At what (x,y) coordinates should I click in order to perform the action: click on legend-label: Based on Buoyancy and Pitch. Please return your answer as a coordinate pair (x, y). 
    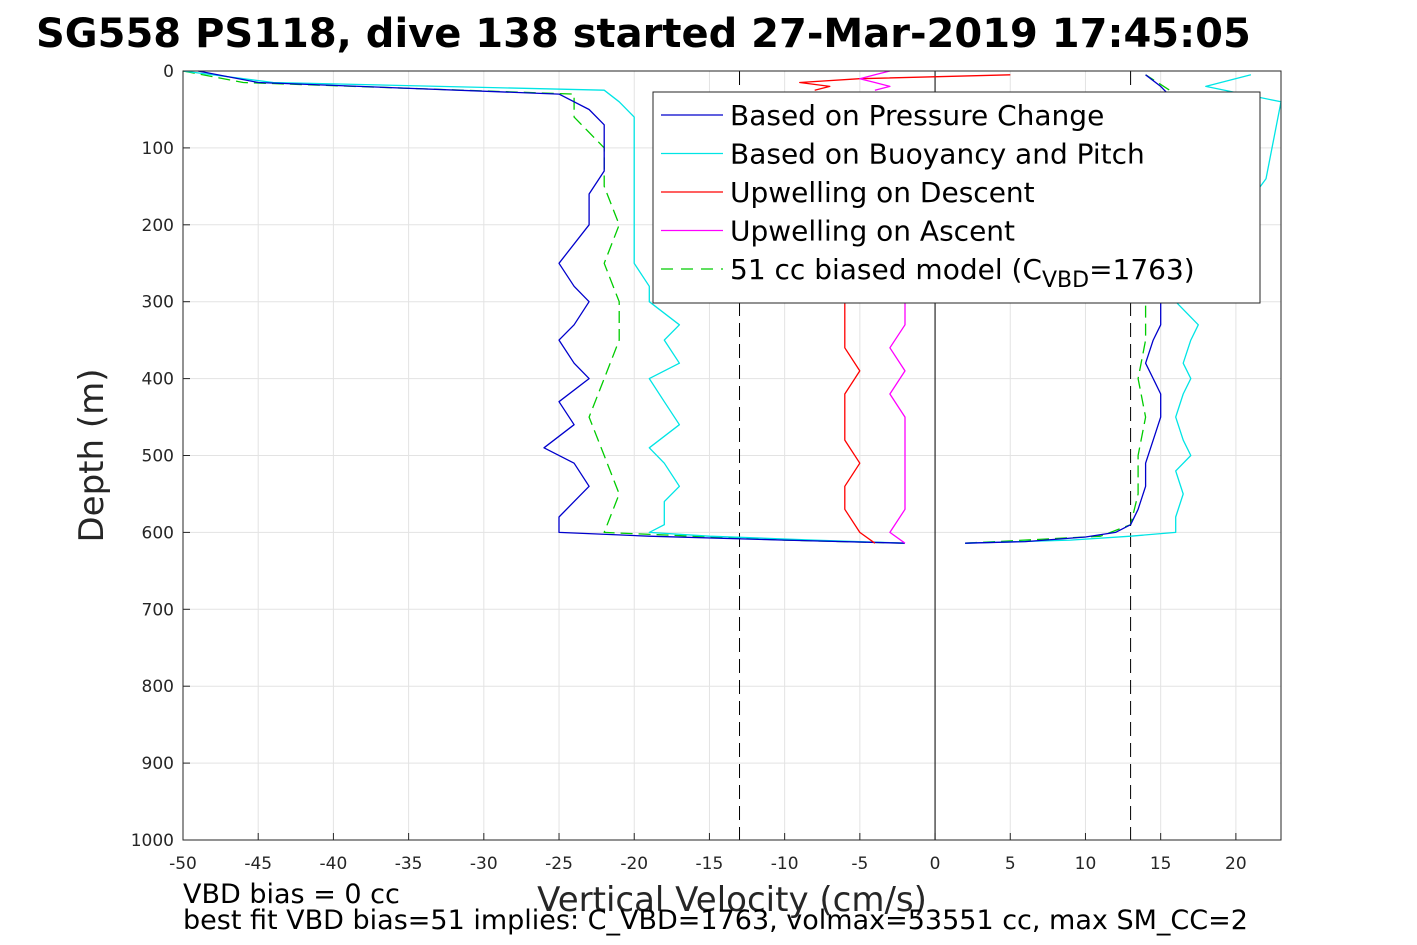
    Looking at the image, I should click on (937, 154).